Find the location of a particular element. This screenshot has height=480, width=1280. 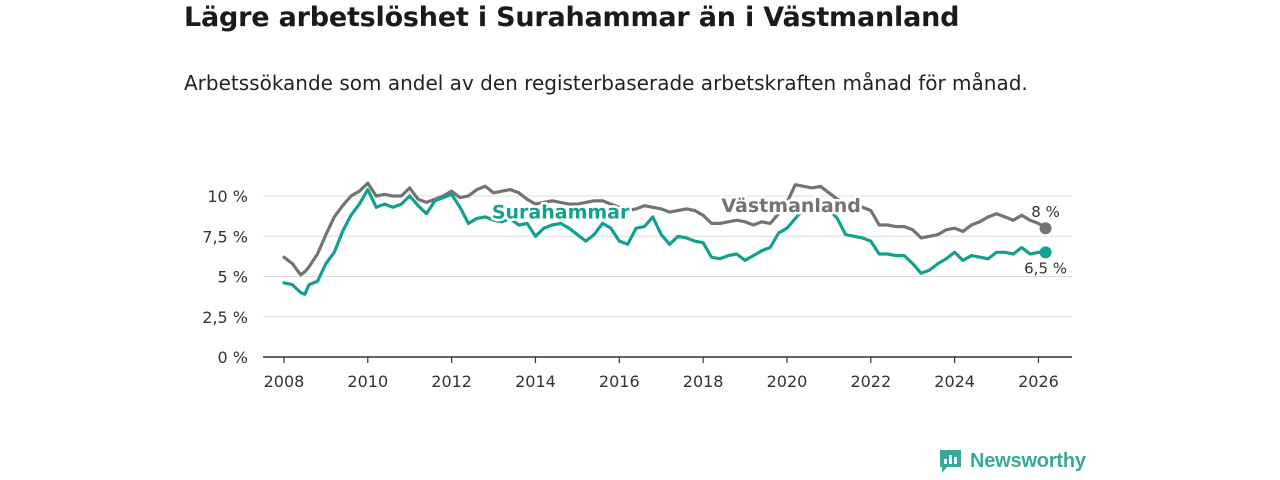

series-line-surahammar is located at coordinates (665, 242).